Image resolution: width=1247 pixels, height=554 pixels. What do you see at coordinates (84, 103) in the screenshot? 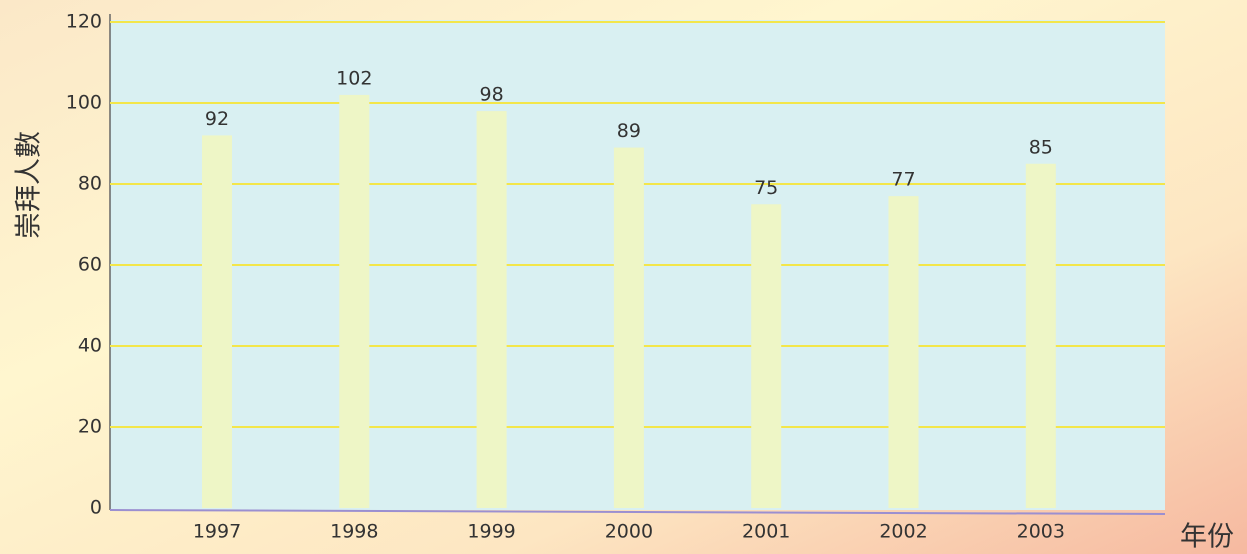
I see `y-tick-label: 100` at bounding box center [84, 103].